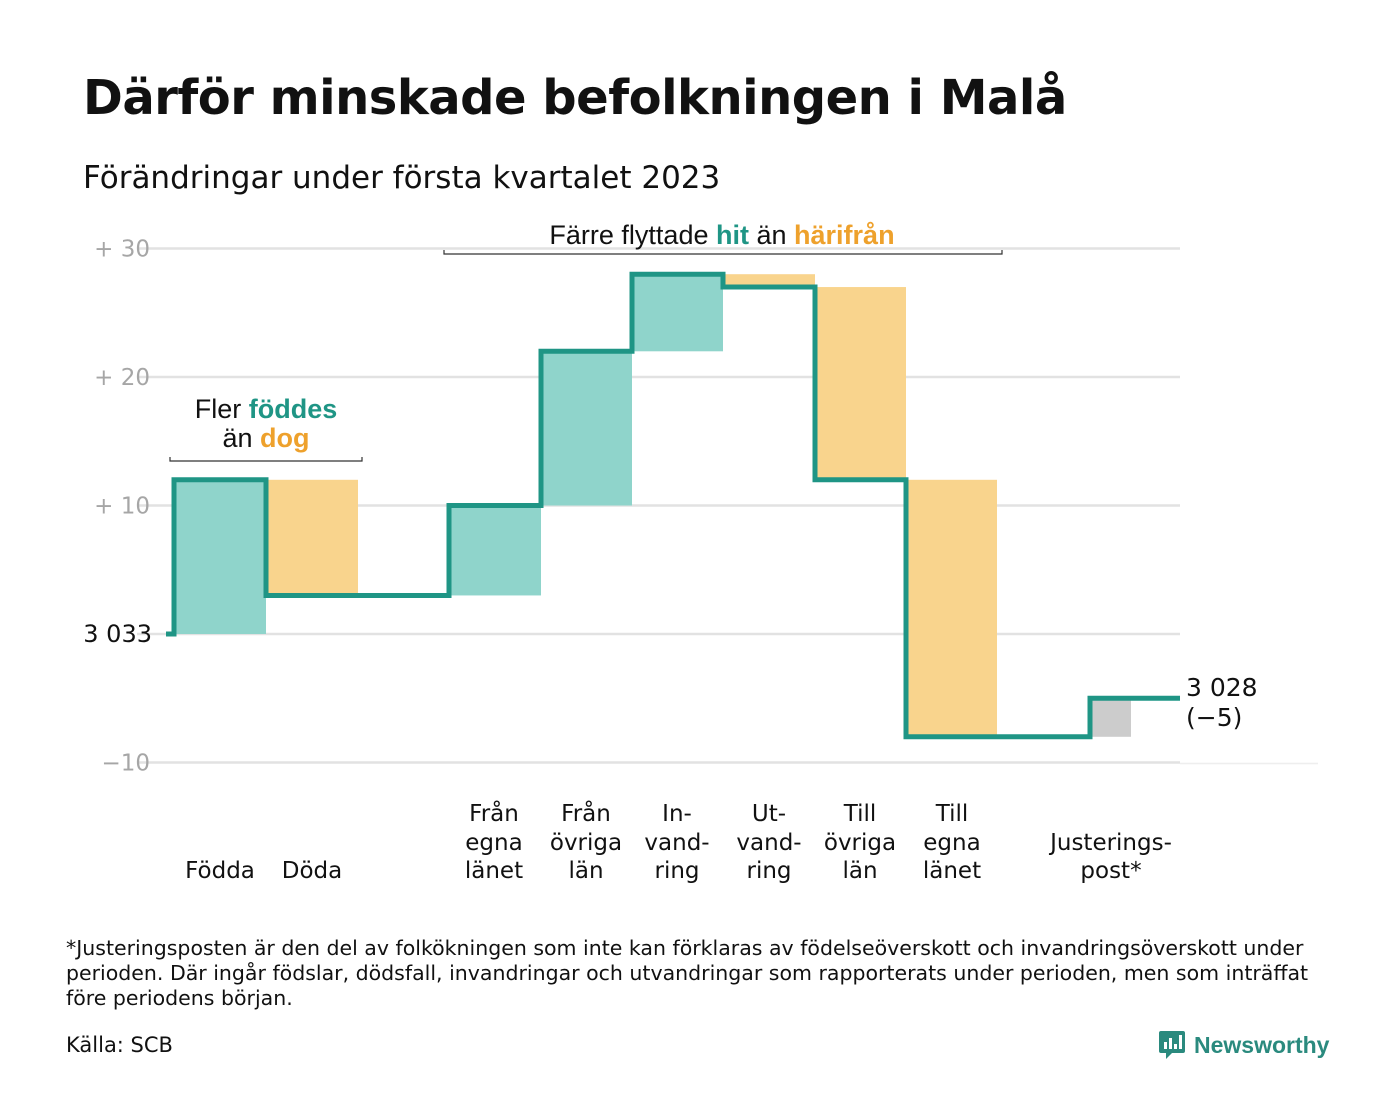 The height and width of the screenshot is (1120, 1400). What do you see at coordinates (769, 814) in the screenshot?
I see `category-label-utvandring: Ut-` at bounding box center [769, 814].